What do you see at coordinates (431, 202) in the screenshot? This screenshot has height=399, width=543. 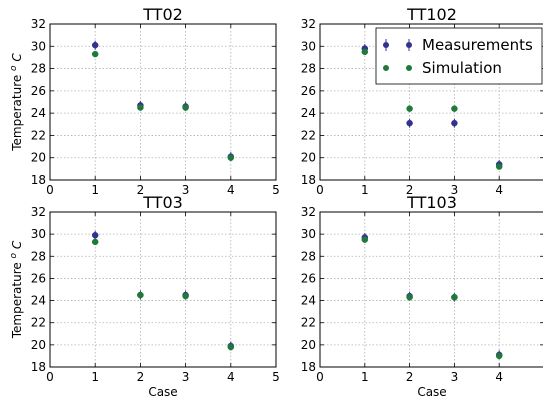 I see `panel-title: TT103` at bounding box center [431, 202].